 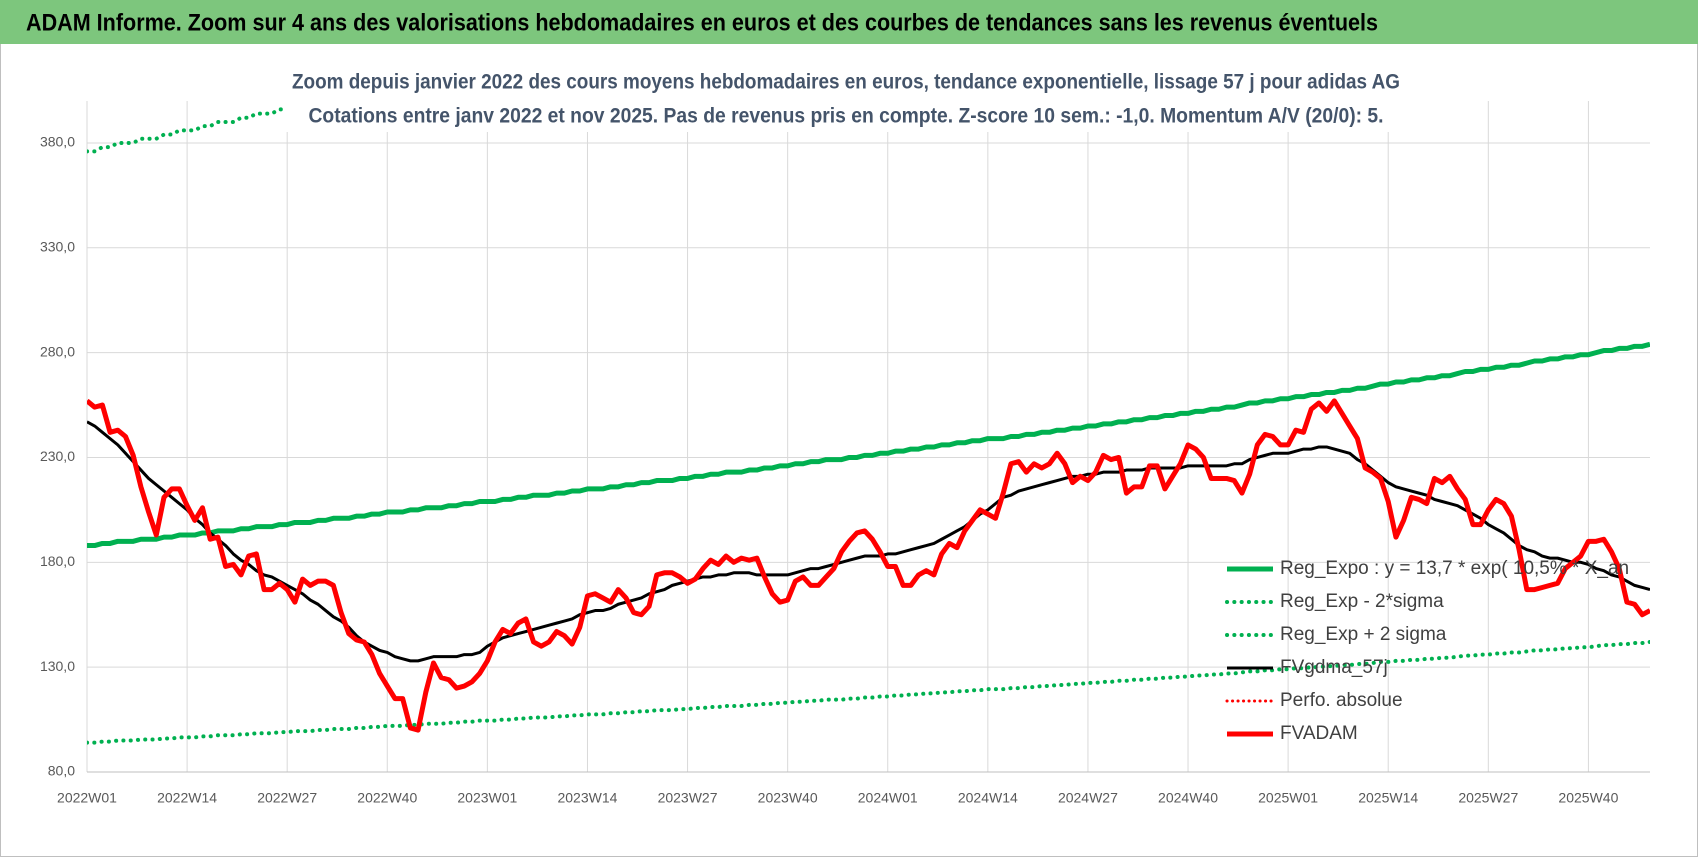 I want to click on x-tick-label: 2024W14, so click(x=988, y=798).